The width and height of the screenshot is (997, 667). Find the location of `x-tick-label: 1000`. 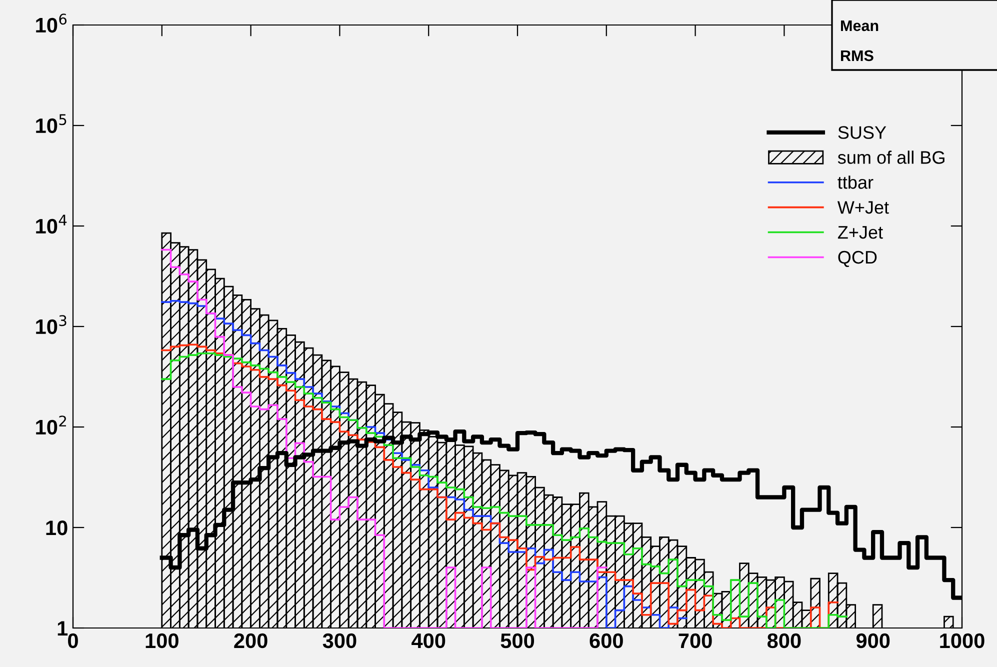

x-tick-label: 1000 is located at coordinates (962, 640).